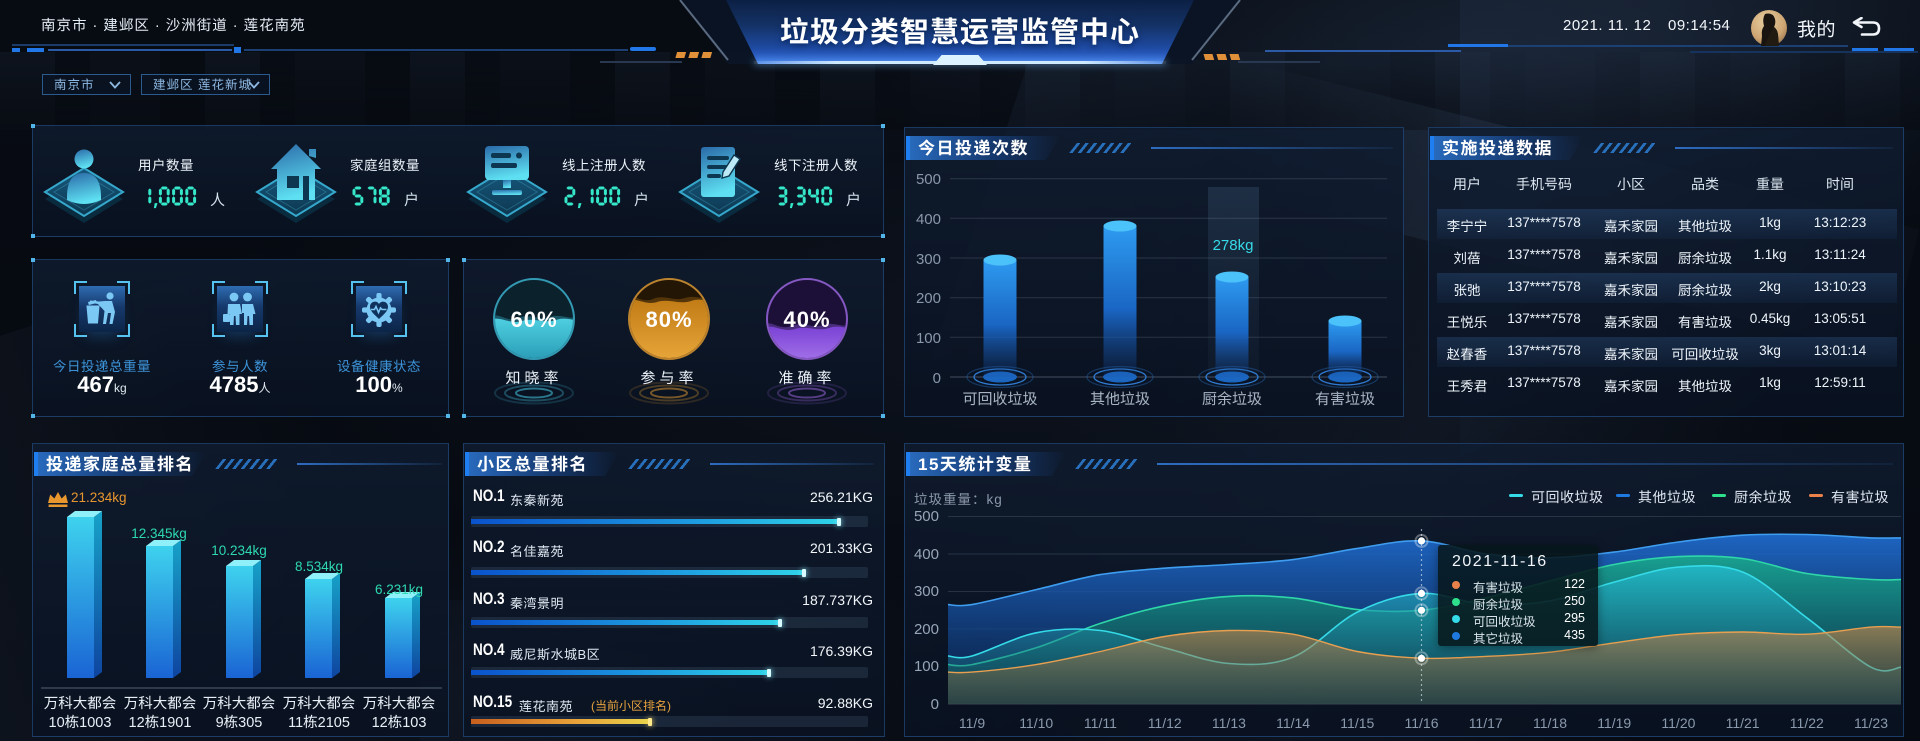  Describe the element at coordinates (1550, 723) in the screenshot. I see `svg-text: 11/18` at that location.